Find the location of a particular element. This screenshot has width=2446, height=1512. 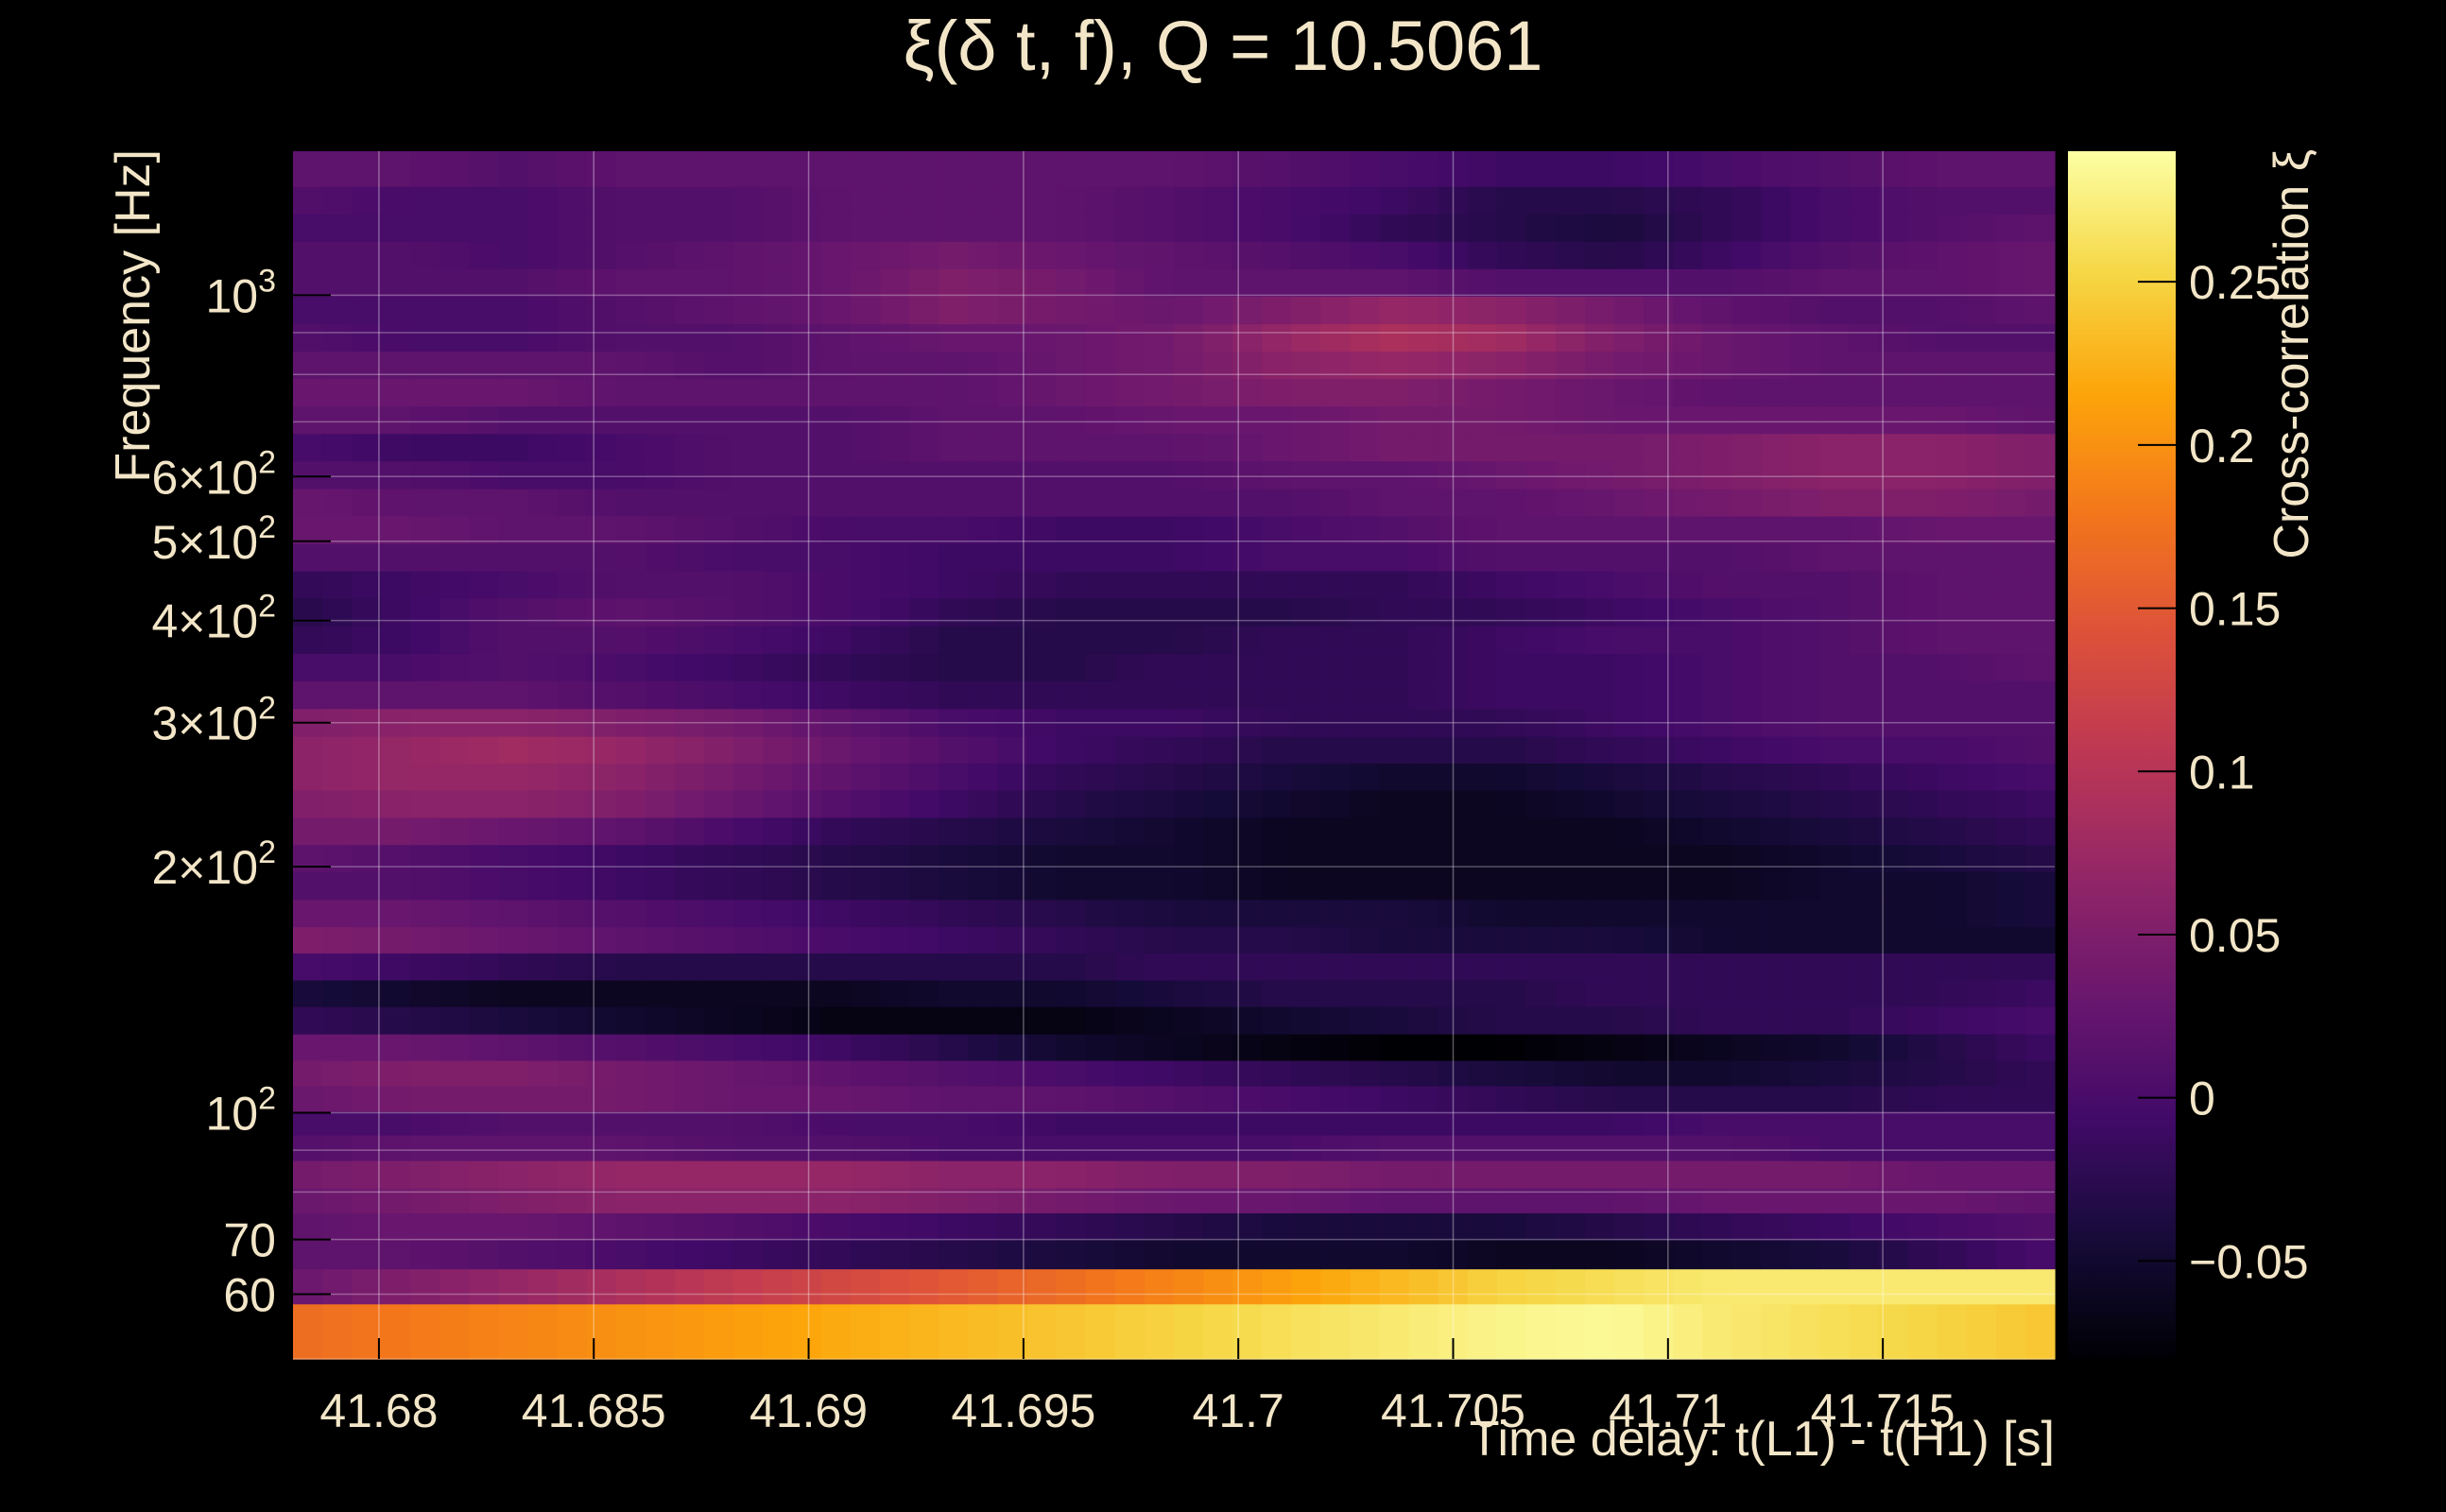

colorbar-tick-label: −0.05 is located at coordinates (2249, 1261).